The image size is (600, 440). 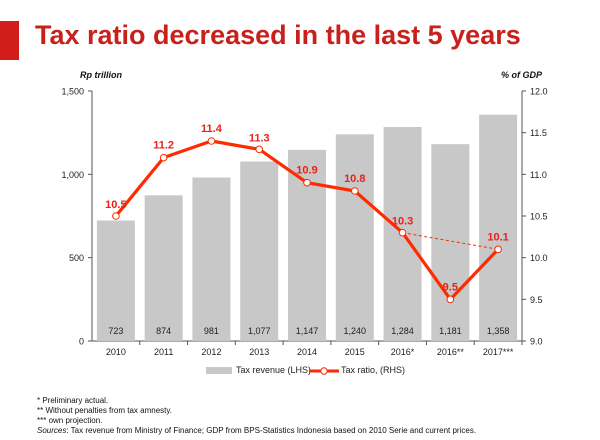 I want to click on ratio-value-label: 10.1, so click(x=497, y=237).